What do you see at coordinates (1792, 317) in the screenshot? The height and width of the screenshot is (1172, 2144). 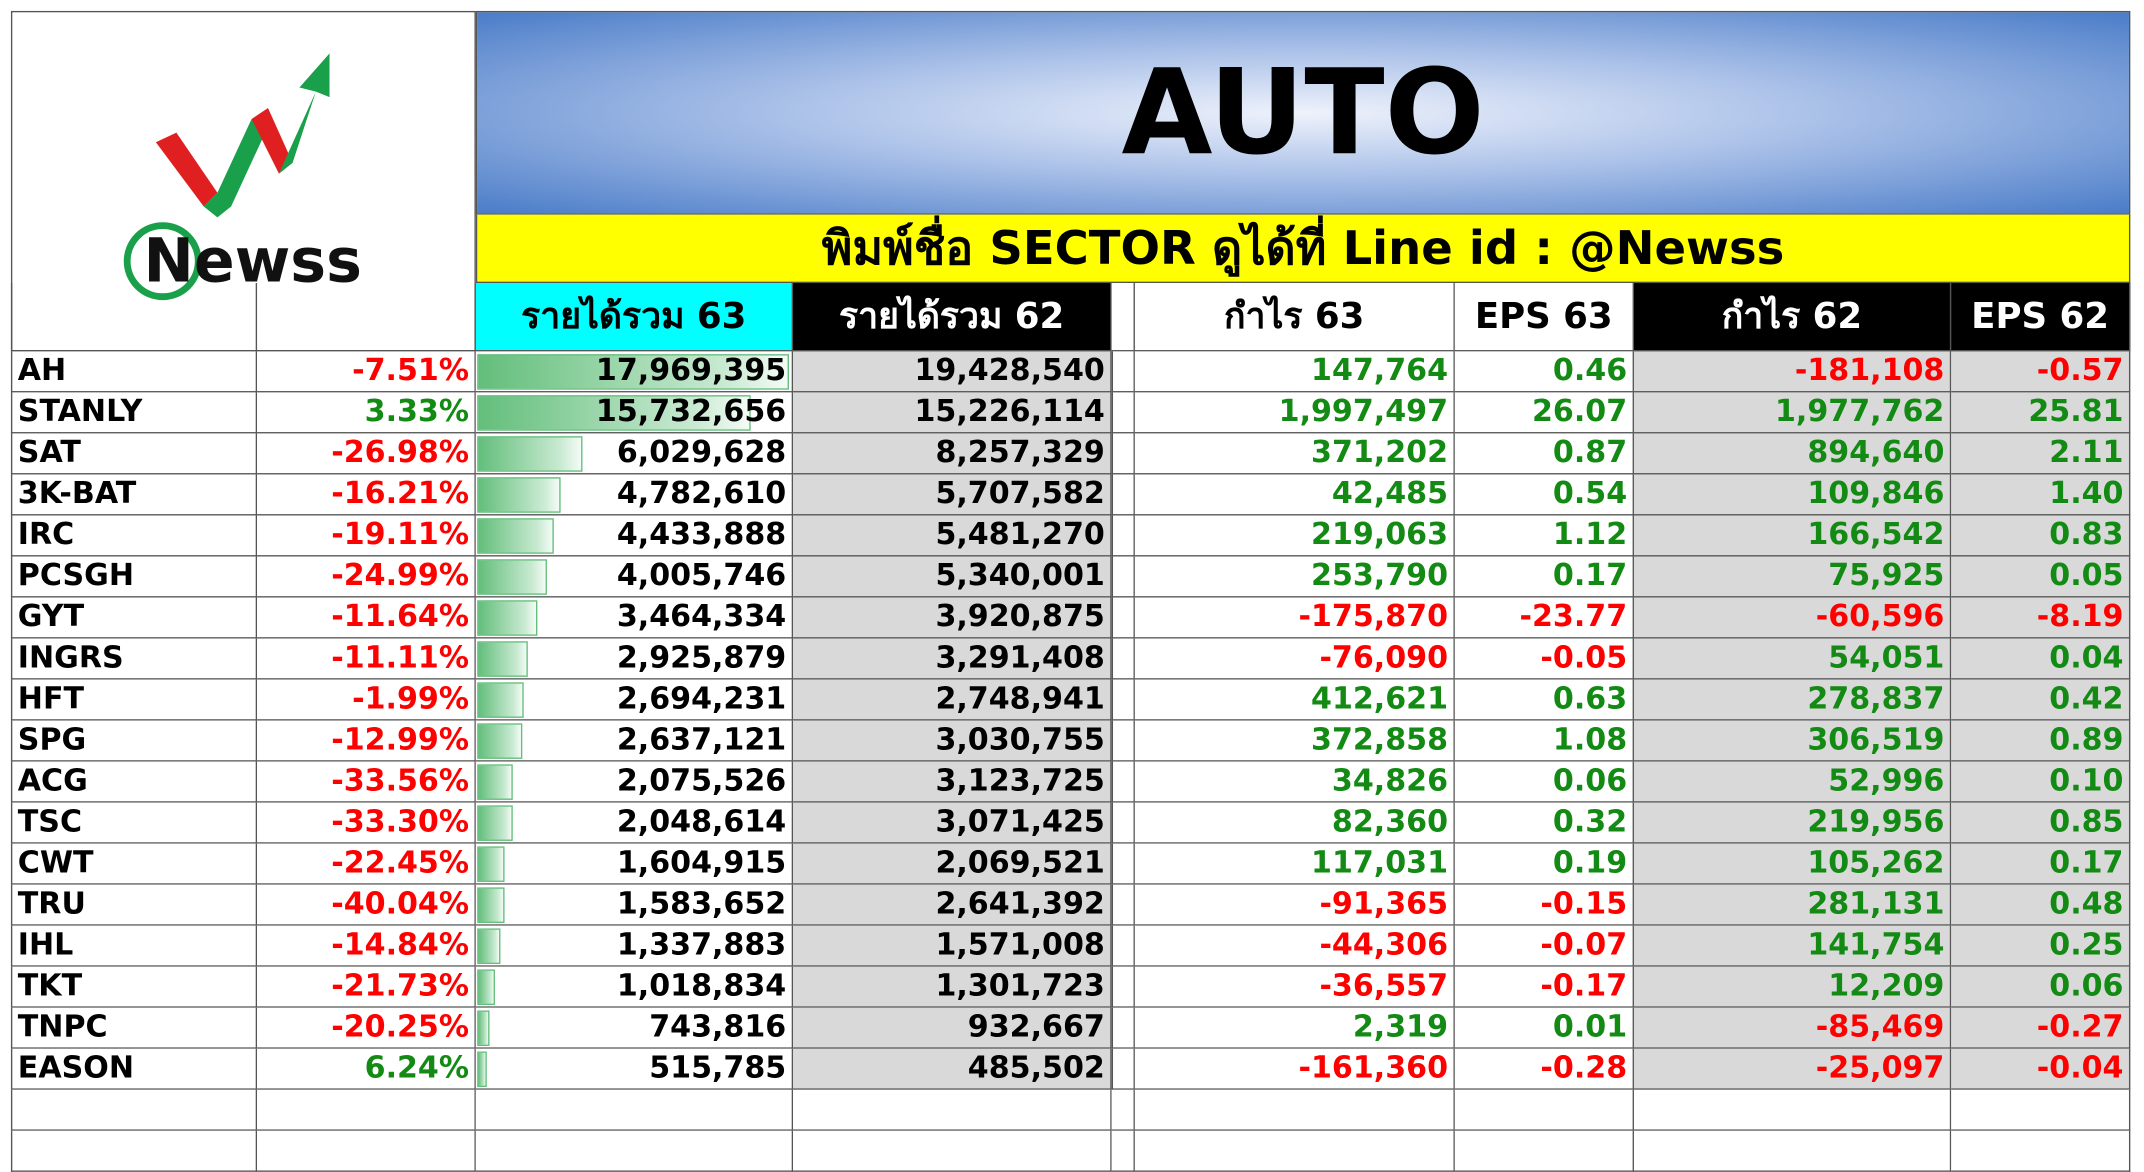 I see `column-header: กำไร 62` at bounding box center [1792, 317].